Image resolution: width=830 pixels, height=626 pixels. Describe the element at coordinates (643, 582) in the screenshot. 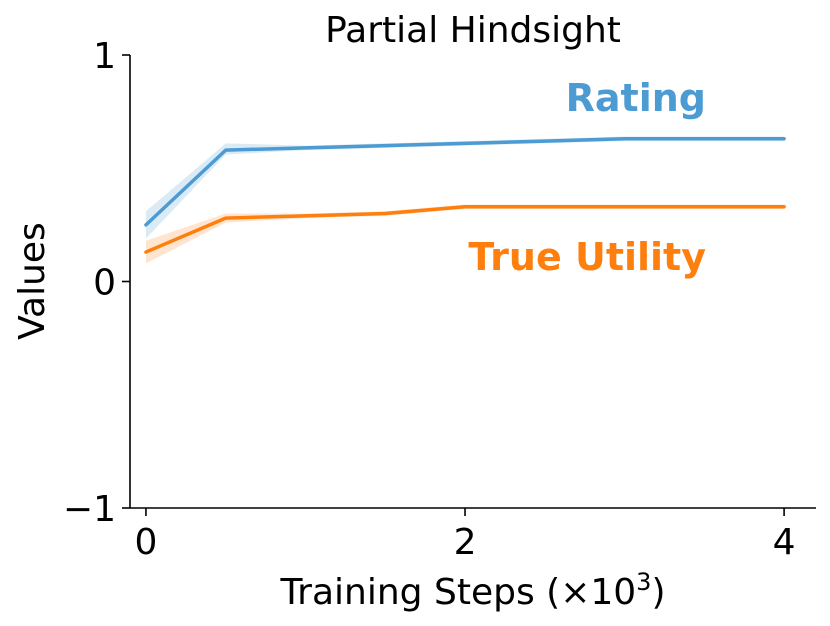

I see `x-axis-label-superscript: 3` at that location.